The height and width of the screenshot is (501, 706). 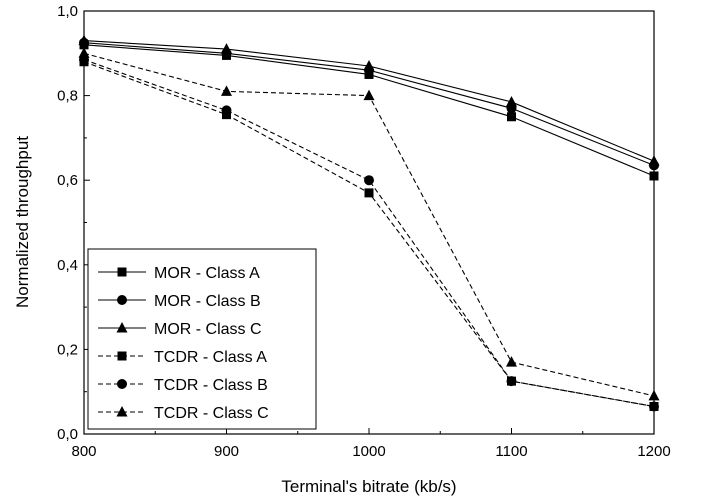 What do you see at coordinates (67, 265) in the screenshot?
I see `y-tick-label: 0,4` at bounding box center [67, 265].